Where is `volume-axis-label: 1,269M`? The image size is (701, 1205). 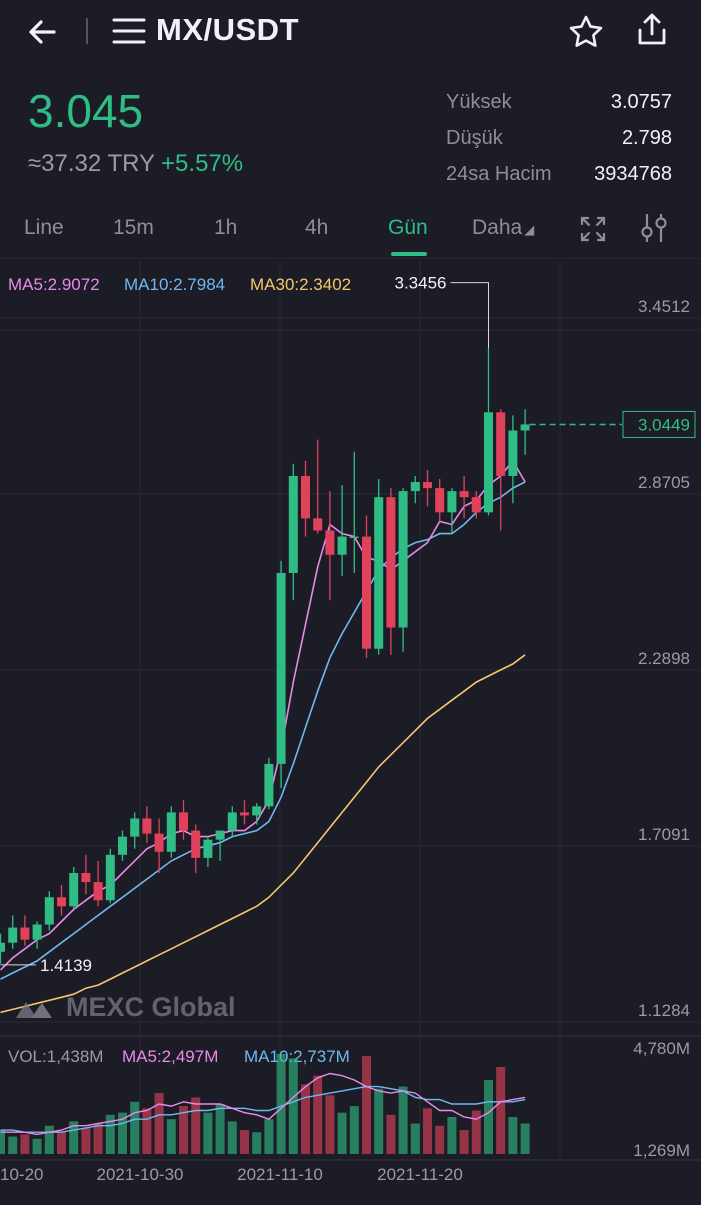 volume-axis-label: 1,269M is located at coordinates (661, 1150).